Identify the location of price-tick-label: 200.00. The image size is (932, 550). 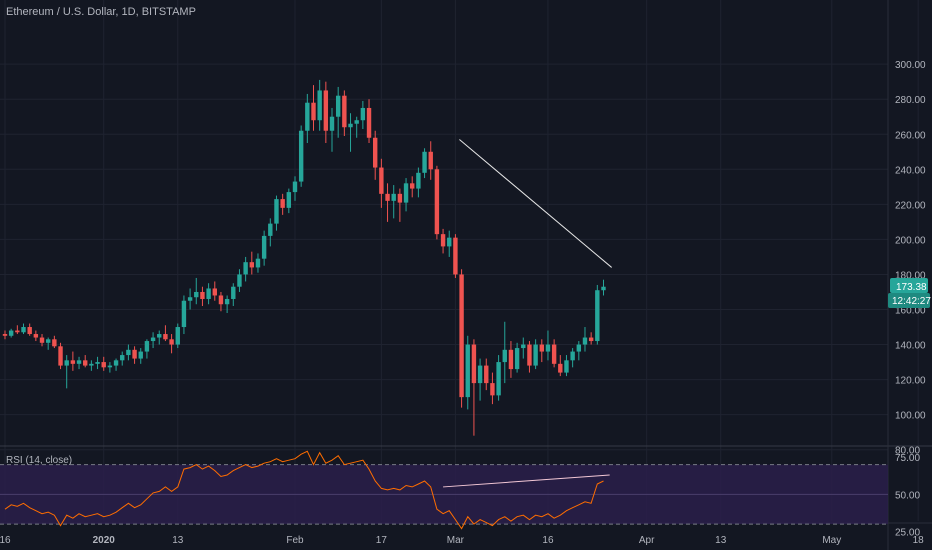
(910, 240).